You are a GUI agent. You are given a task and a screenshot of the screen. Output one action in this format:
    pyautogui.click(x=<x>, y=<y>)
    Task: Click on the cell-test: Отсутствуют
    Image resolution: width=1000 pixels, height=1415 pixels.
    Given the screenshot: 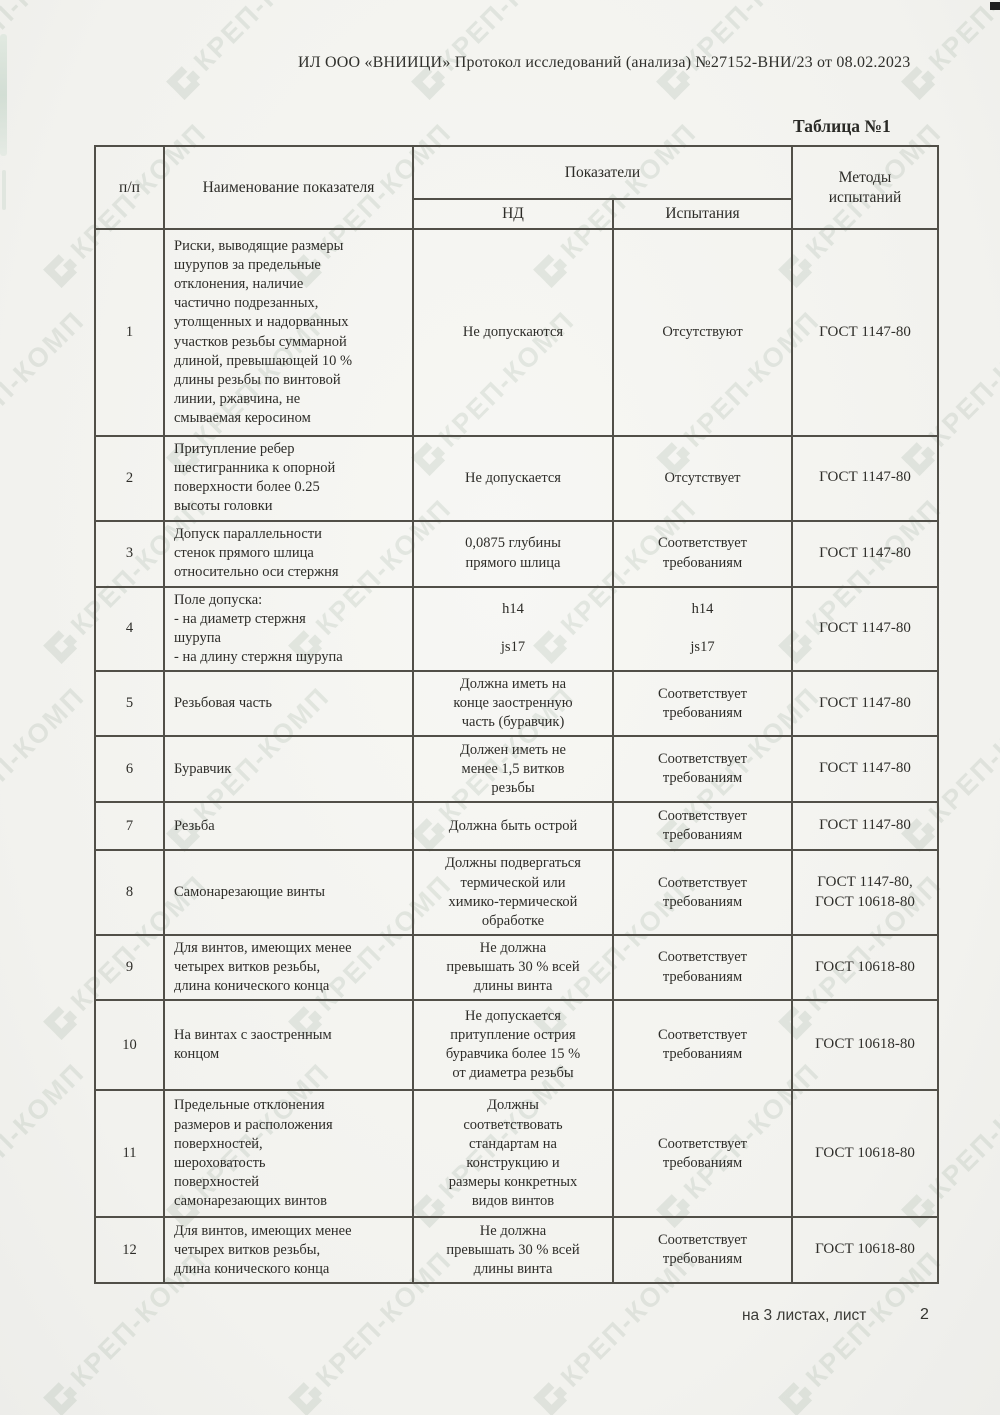 What is the action you would take?
    pyautogui.click(x=702, y=332)
    